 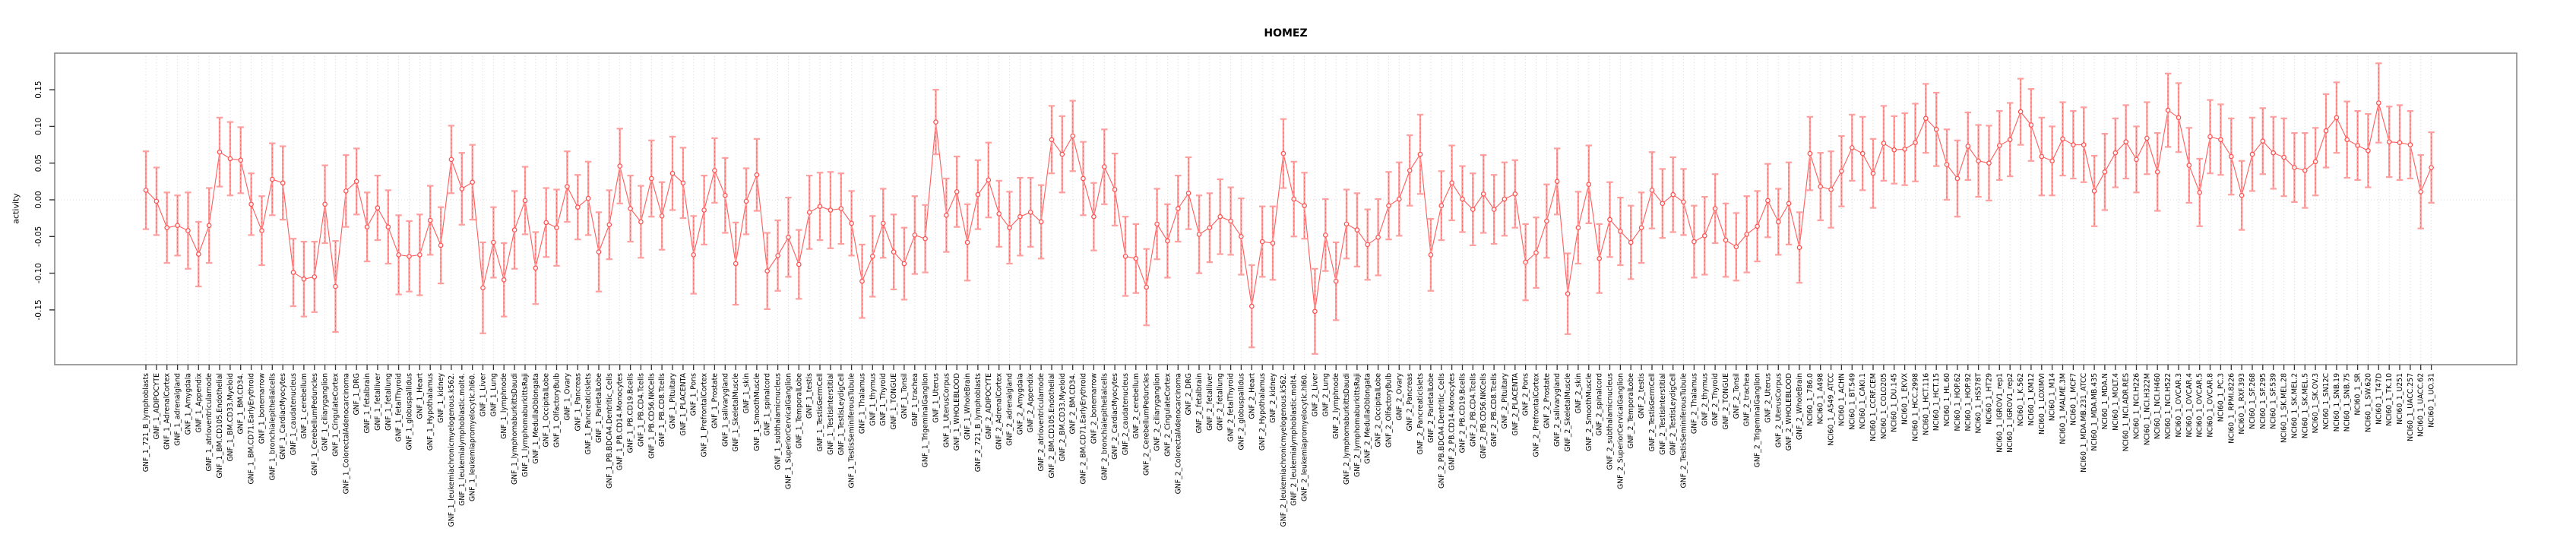 I want to click on y-tick-label: 0.15, so click(x=38, y=89).